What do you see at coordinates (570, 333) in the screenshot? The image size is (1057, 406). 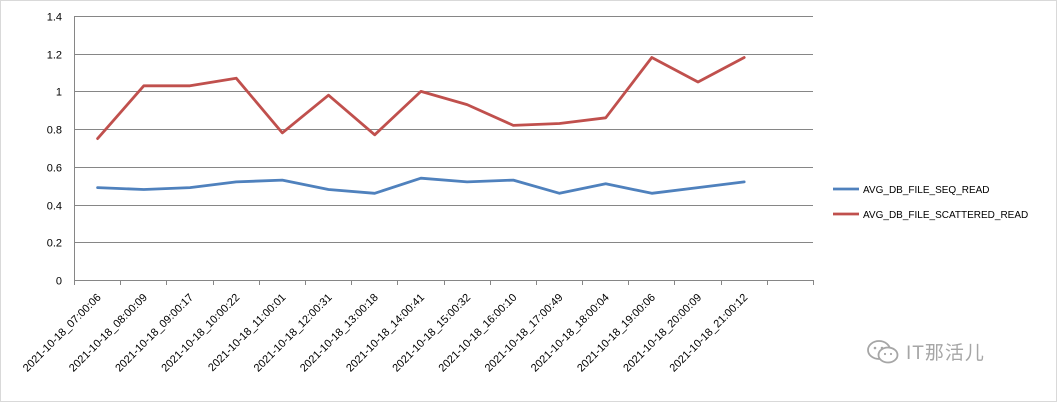 I see `x-tick-label: 2021-10-18_18:00:04` at bounding box center [570, 333].